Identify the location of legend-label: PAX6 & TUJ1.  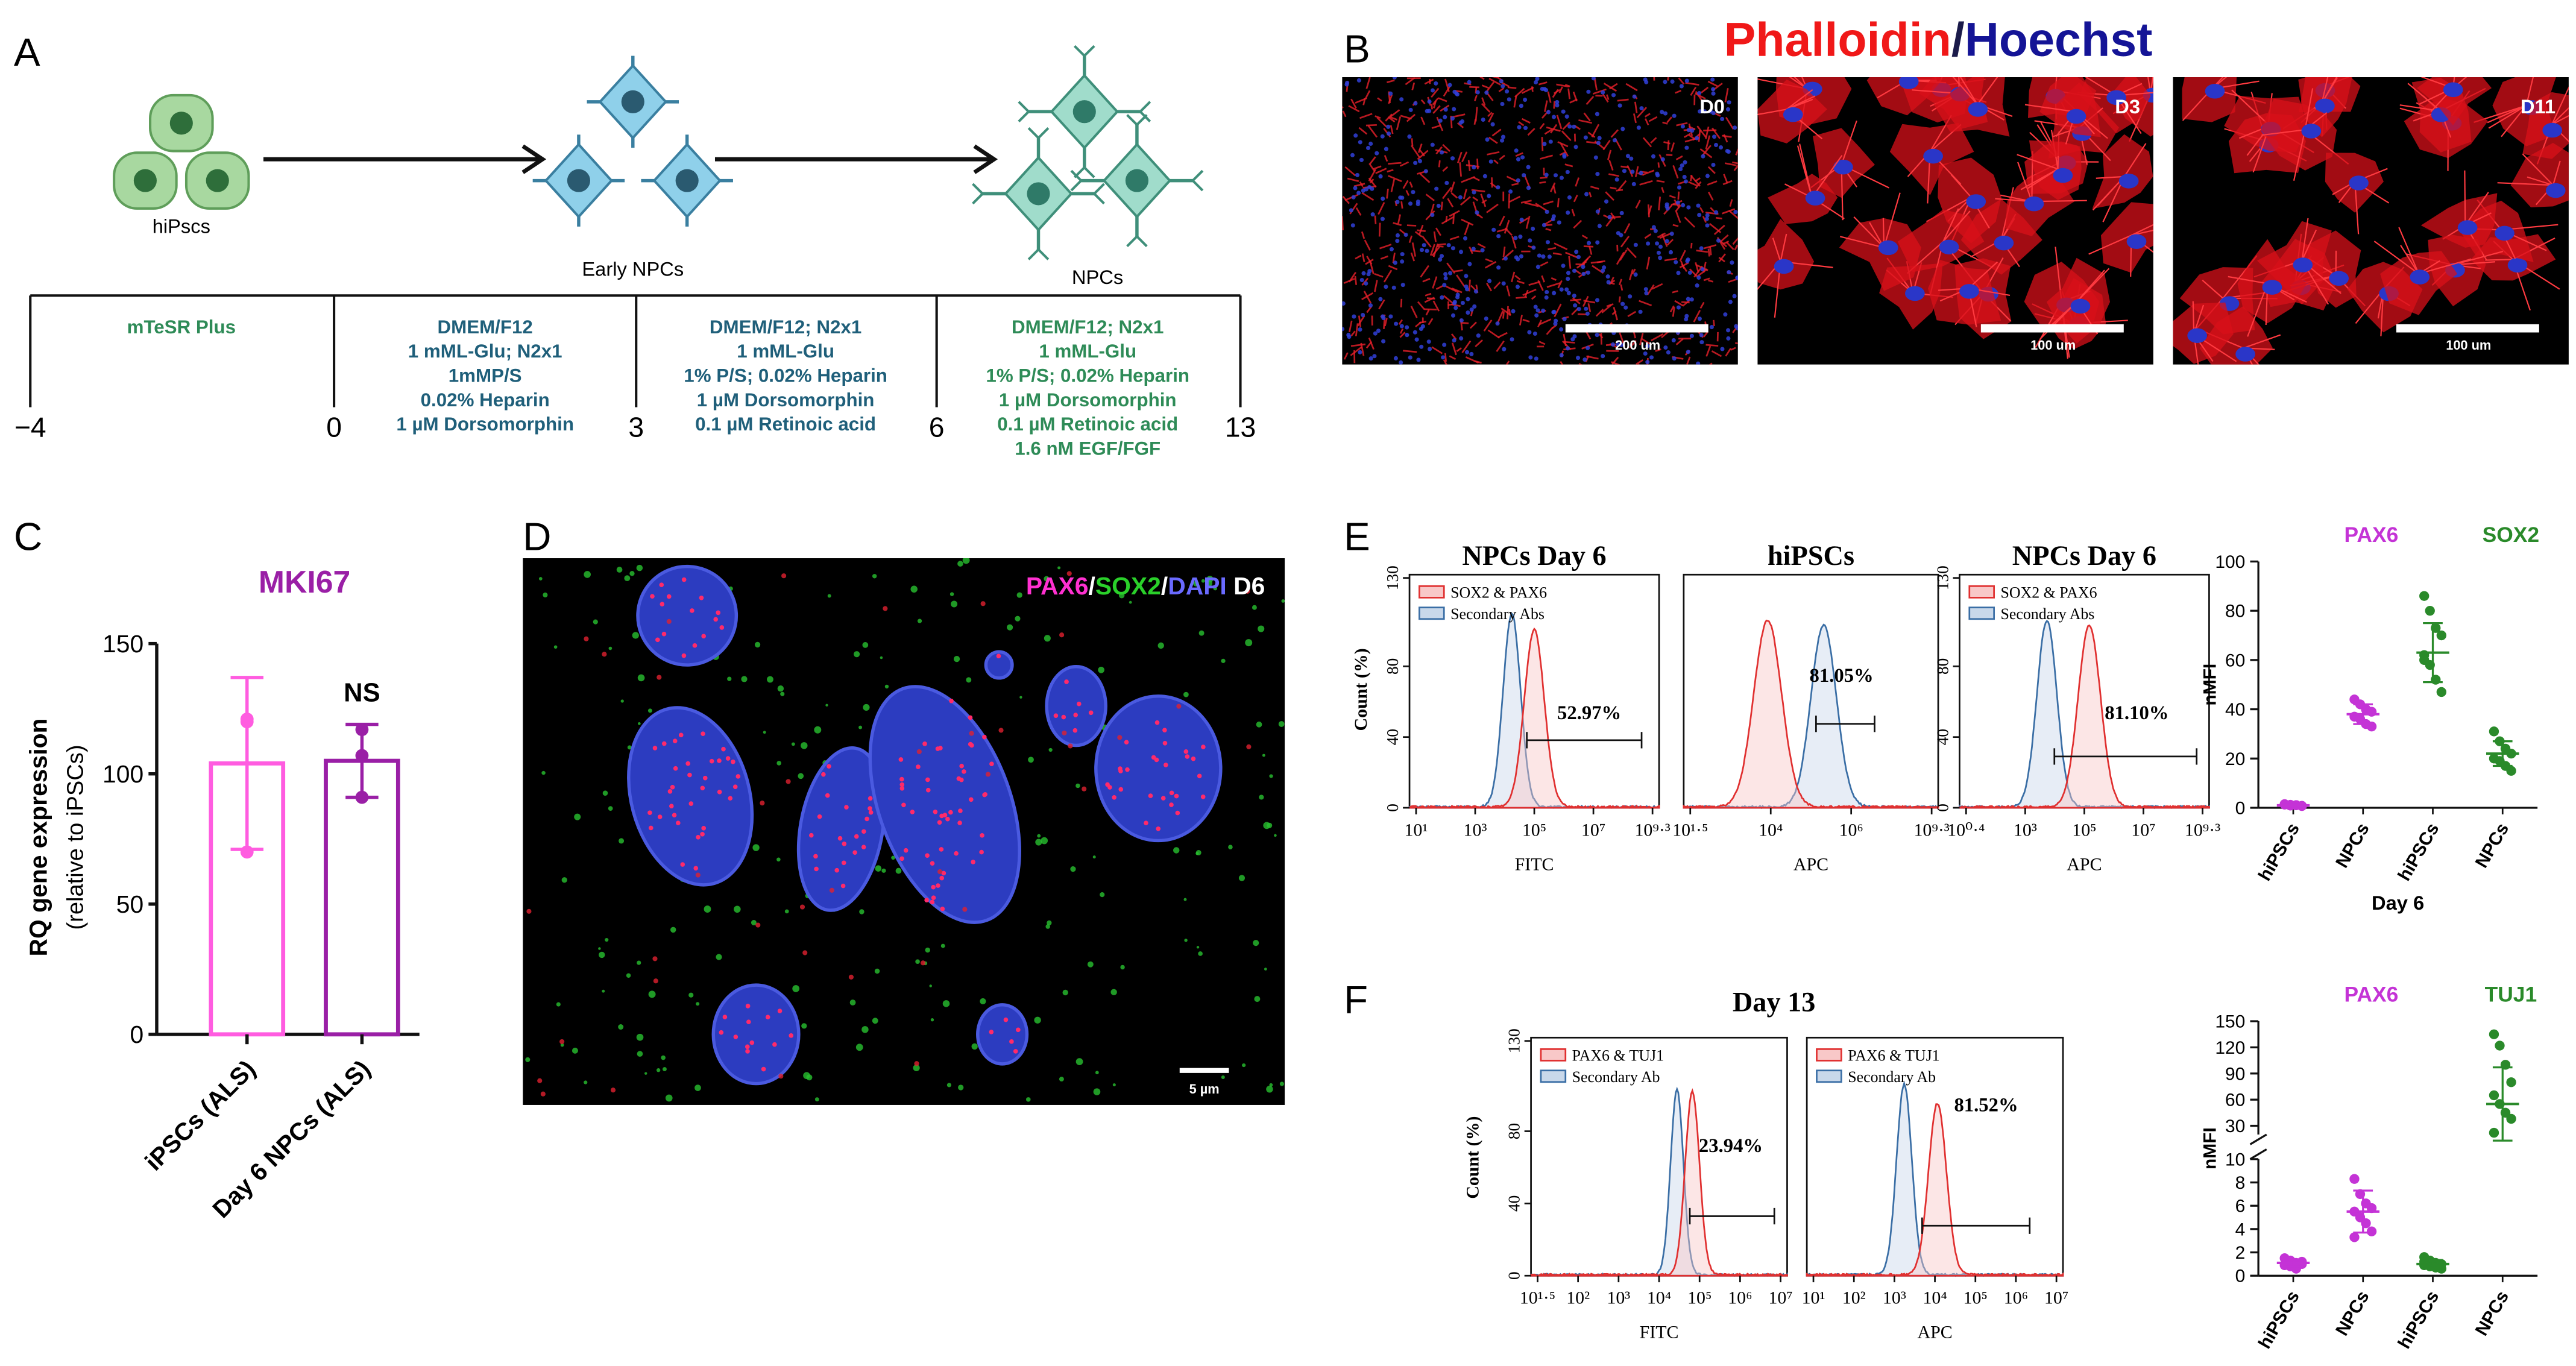
(1618, 1056).